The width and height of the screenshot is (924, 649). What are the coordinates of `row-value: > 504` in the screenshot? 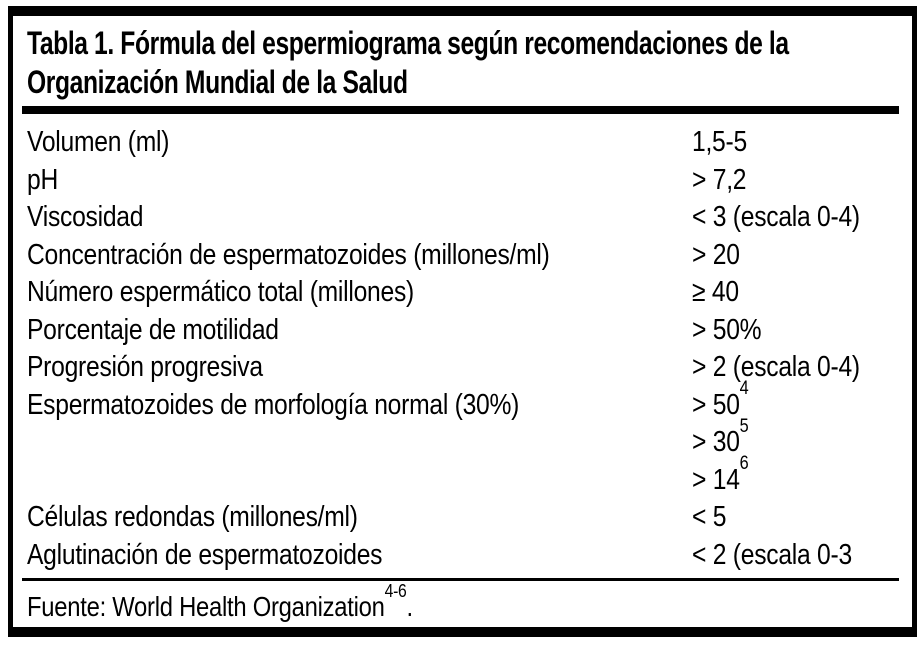 It's located at (720, 399).